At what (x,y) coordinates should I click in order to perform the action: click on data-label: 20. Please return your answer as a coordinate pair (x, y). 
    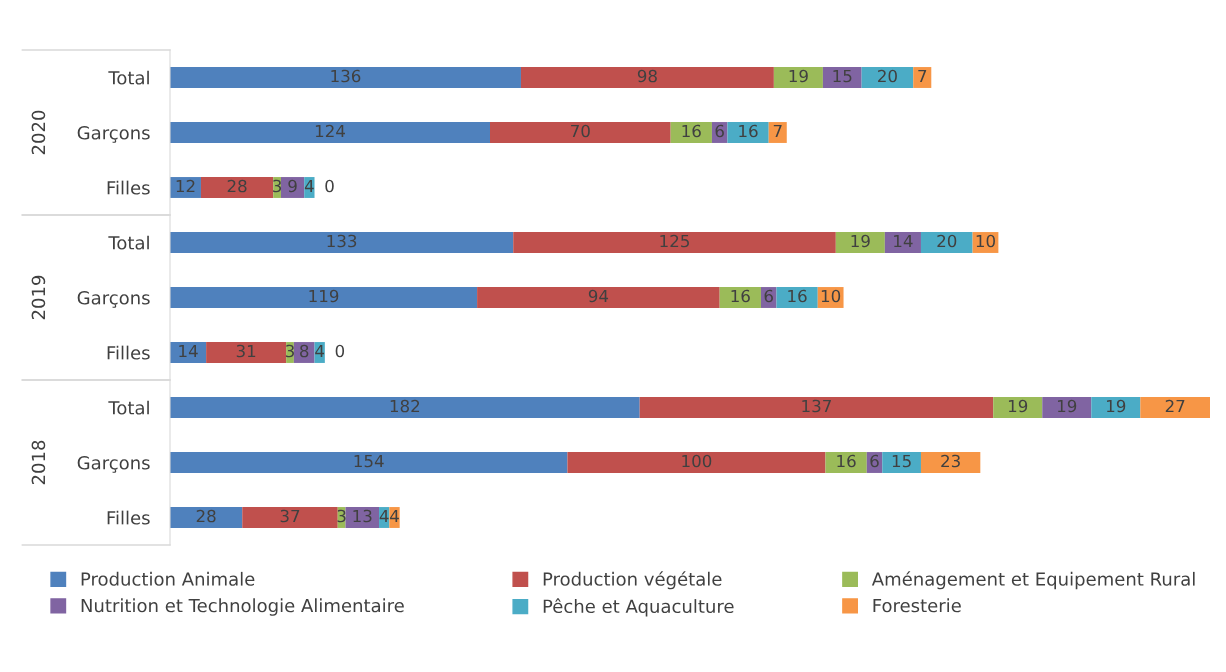
    Looking at the image, I should click on (947, 241).